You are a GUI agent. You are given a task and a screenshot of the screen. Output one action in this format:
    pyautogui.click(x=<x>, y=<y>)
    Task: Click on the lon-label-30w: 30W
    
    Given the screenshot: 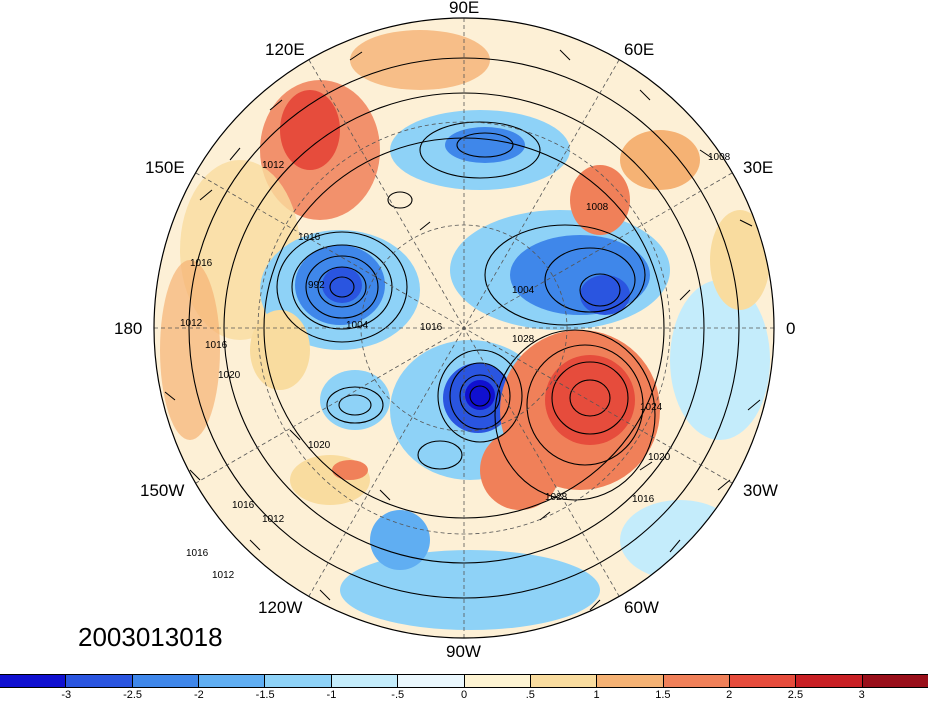 What is the action you would take?
    pyautogui.click(x=760, y=490)
    